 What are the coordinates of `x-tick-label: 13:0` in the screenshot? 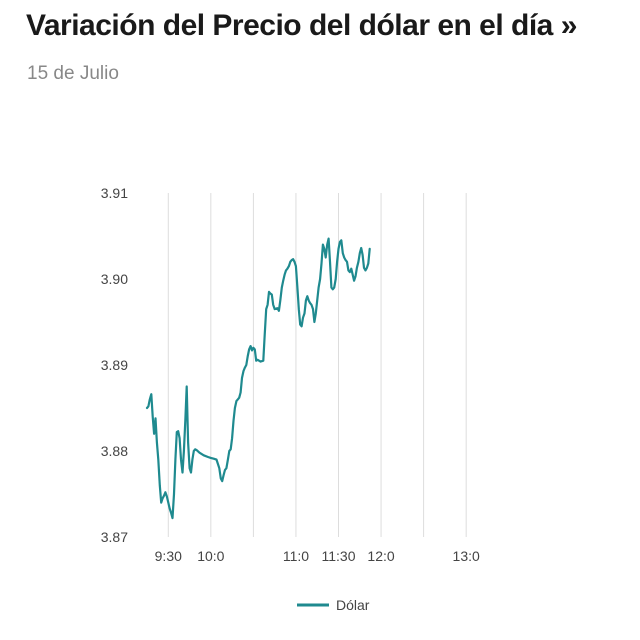 It's located at (466, 556).